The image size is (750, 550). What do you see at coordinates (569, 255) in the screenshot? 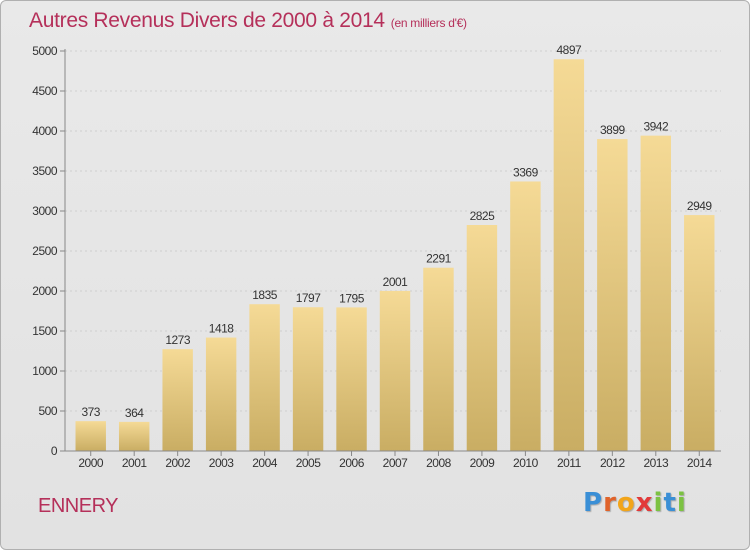
I see `bar-2011` at bounding box center [569, 255].